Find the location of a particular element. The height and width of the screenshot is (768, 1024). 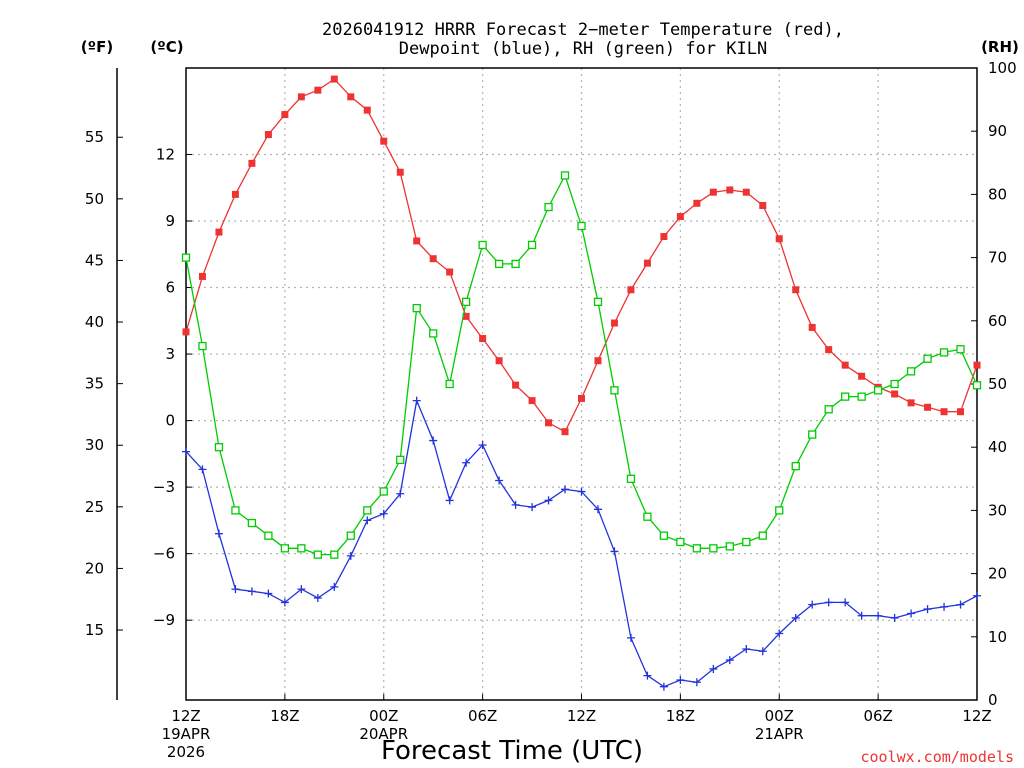

x-axis-title: Forecast Time (UTC) is located at coordinates (512, 751).